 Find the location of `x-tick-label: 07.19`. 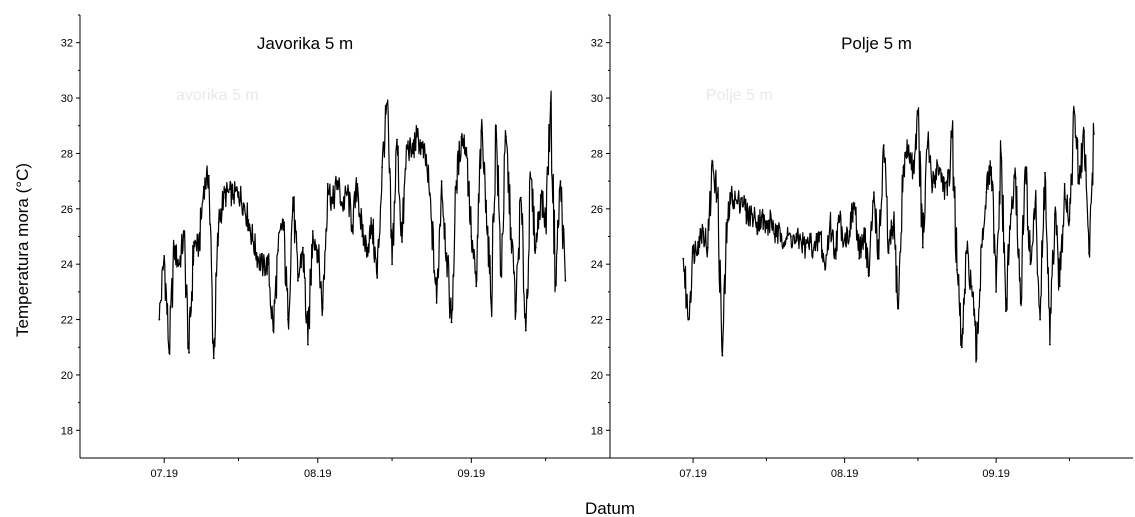

x-tick-label: 07.19 is located at coordinates (693, 474).